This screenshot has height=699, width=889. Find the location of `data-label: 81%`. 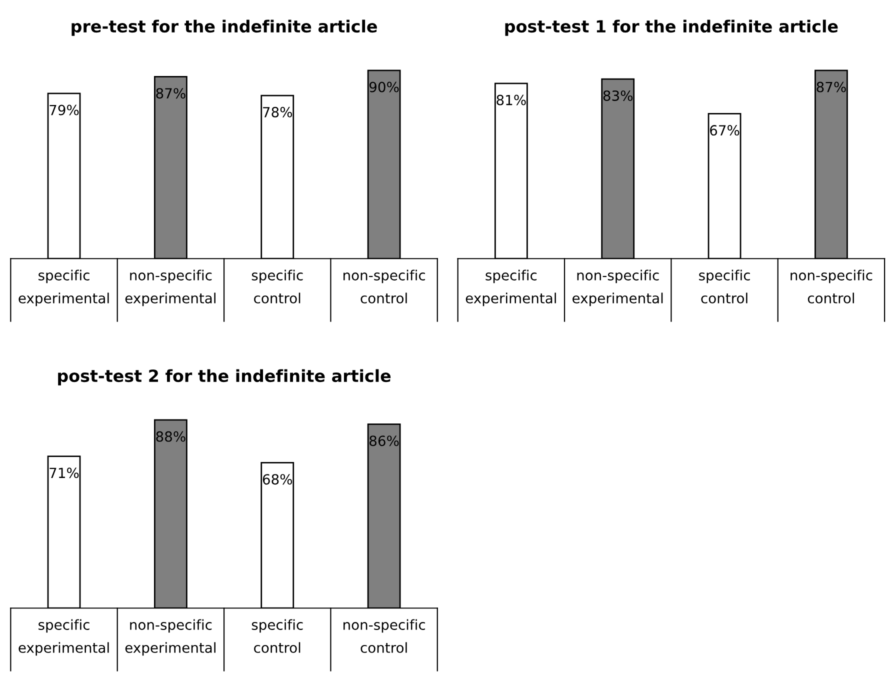

data-label: 81% is located at coordinates (511, 100).